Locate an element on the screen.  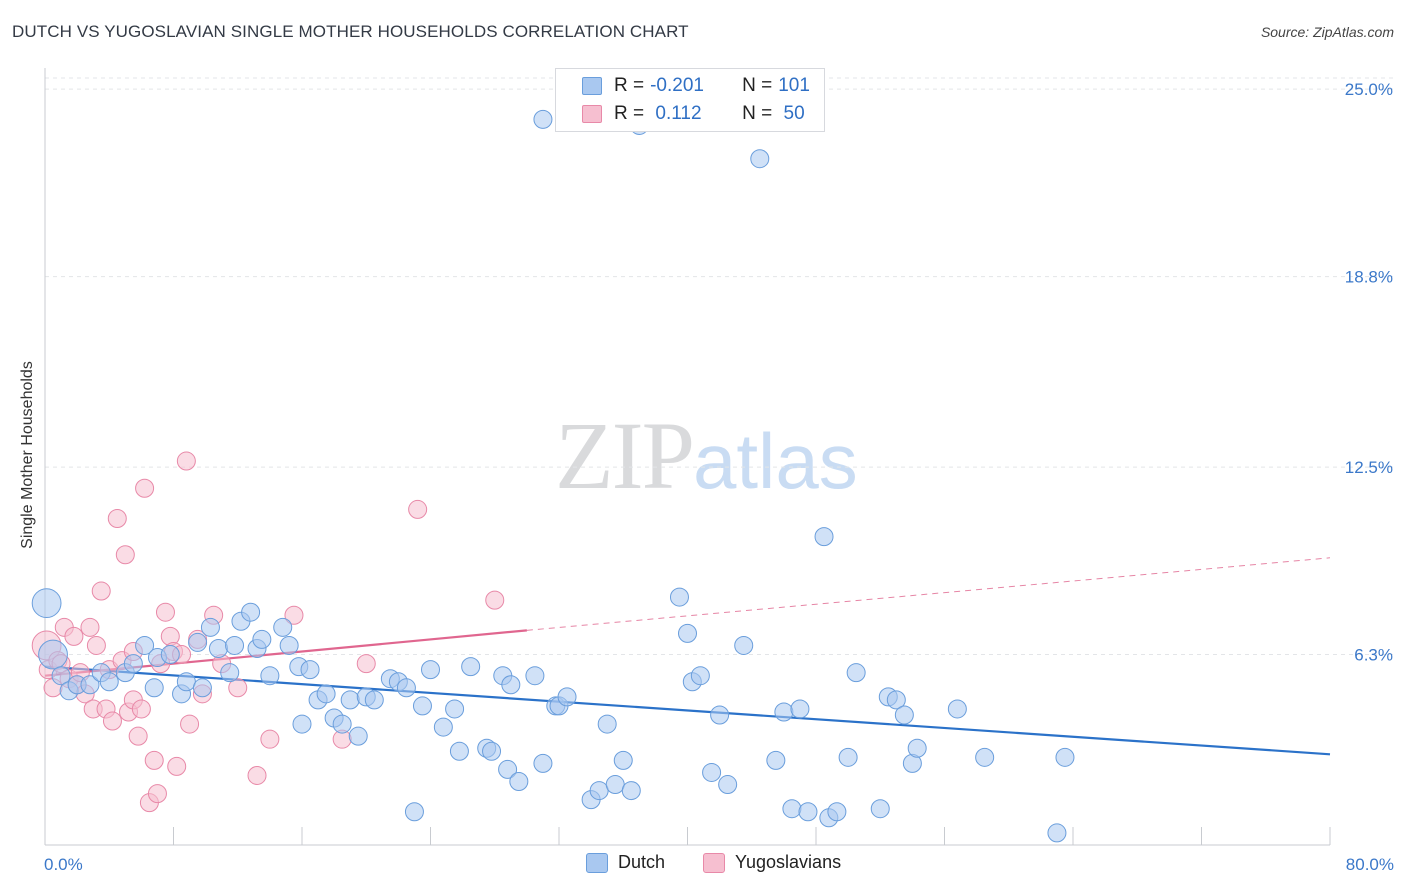
dutch-trend is located at coordinates (687, 710).